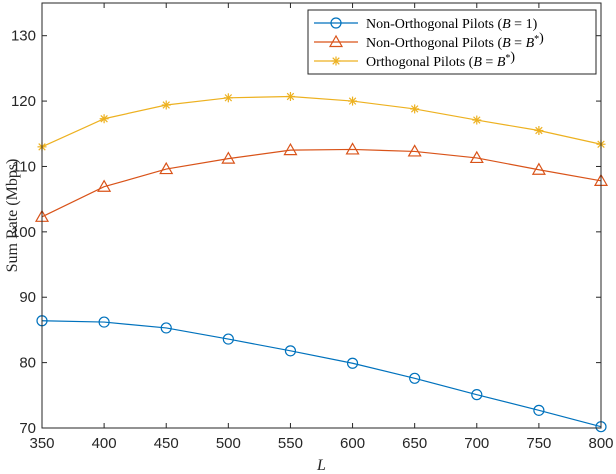 Image resolution: width=616 pixels, height=474 pixels. I want to click on y-tick-label: 80, so click(27, 363).